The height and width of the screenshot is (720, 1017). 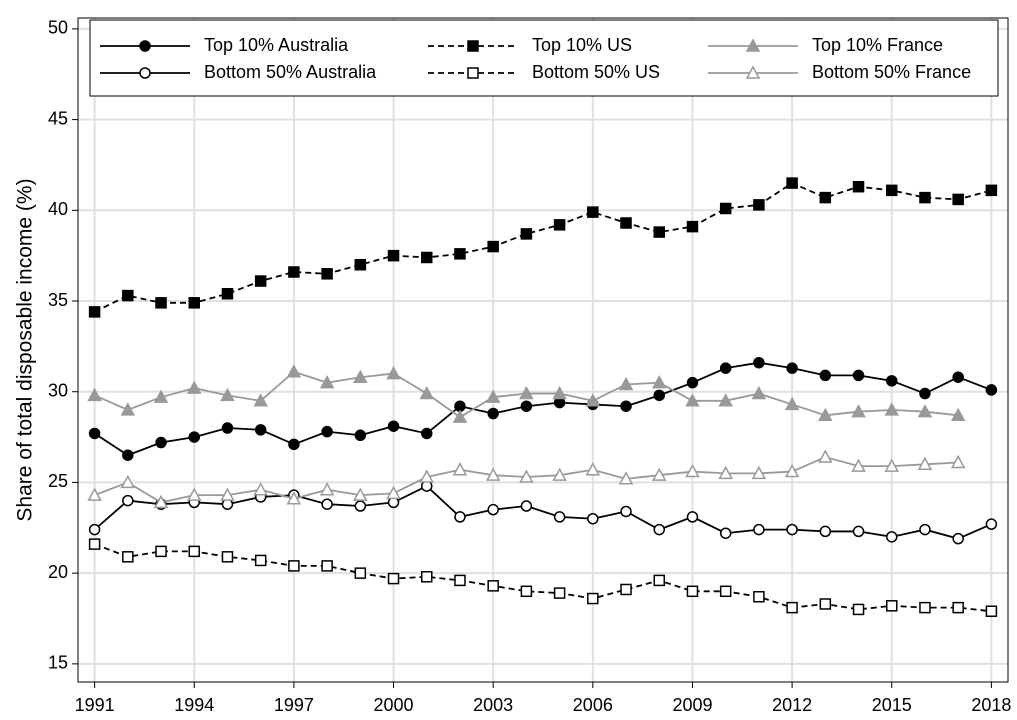 I want to click on x-tick-label: 2000, so click(x=394, y=705).